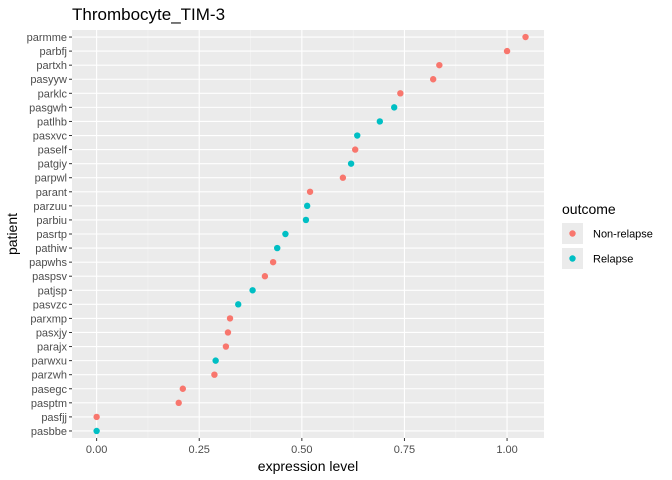 Image resolution: width=672 pixels, height=480 pixels. What do you see at coordinates (613, 260) in the screenshot?
I see `legend-label: Relapse` at bounding box center [613, 260].